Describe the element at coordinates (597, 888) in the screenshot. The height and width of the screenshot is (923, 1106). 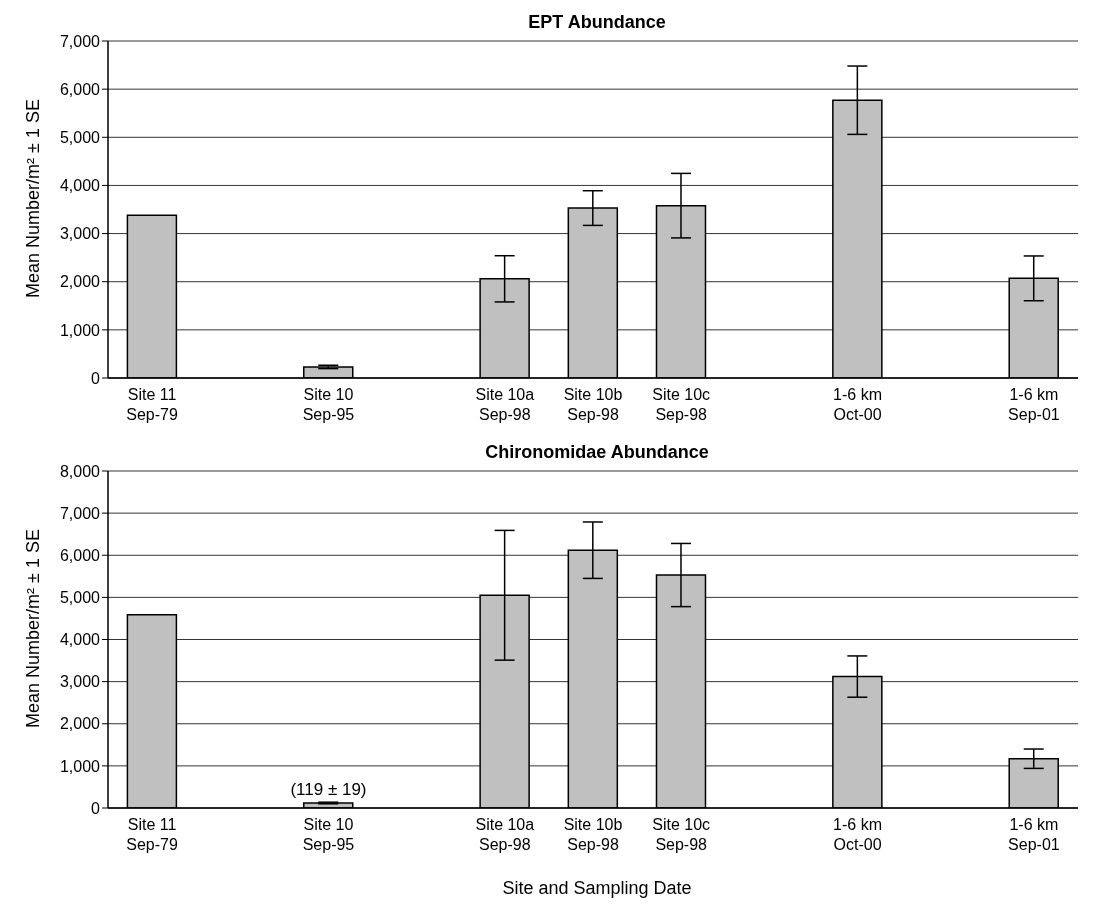
I see `x-axis-title: Site and Sampling Date` at that location.